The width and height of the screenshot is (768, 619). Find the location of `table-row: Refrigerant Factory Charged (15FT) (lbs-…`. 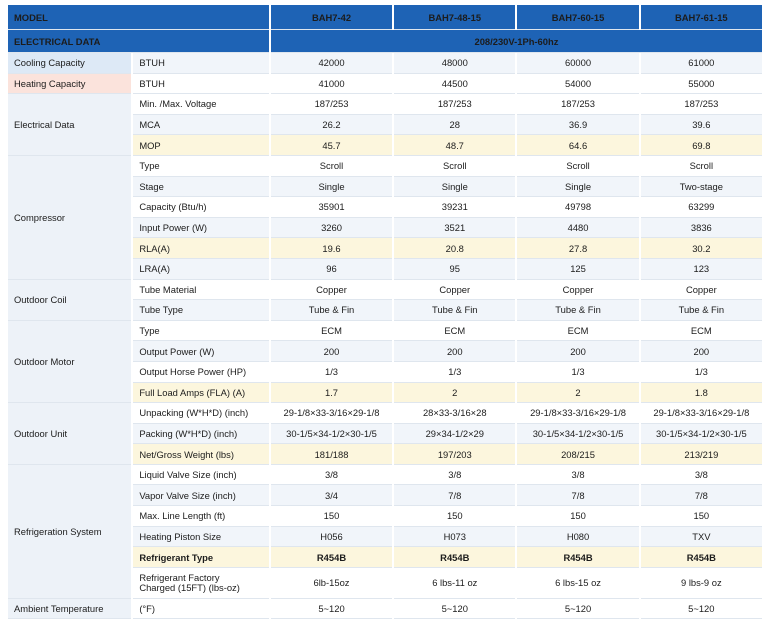

table-row: Refrigerant Factory Charged (15FT) (lbs-… is located at coordinates (385, 583).